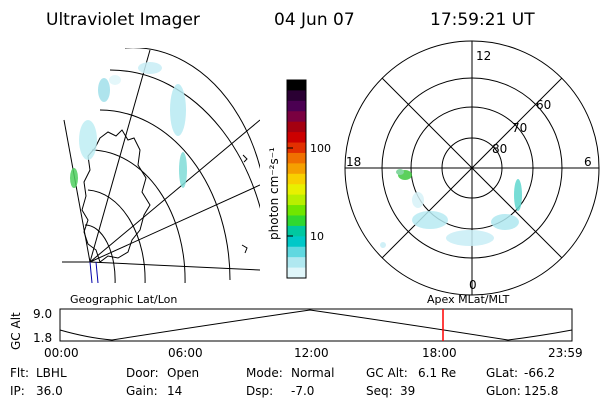  What do you see at coordinates (407, 391) in the screenshot?
I see `seq-value: 39` at bounding box center [407, 391].